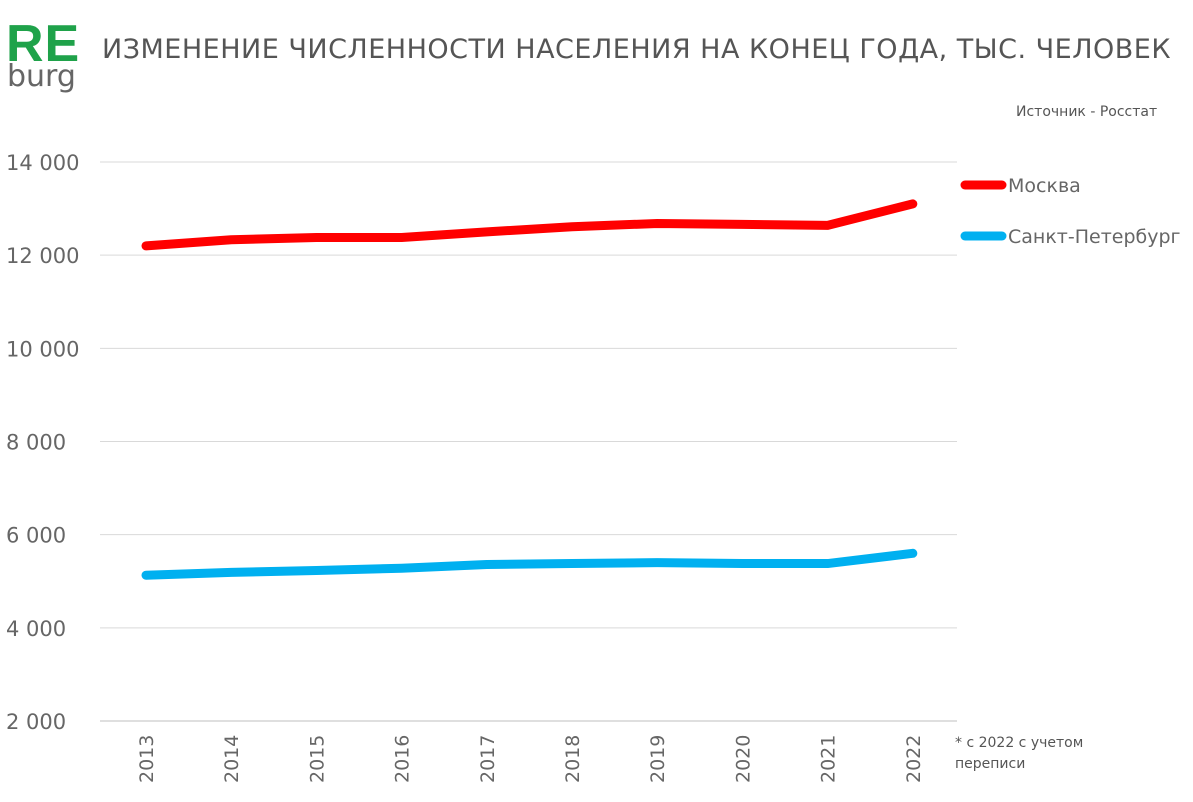 This screenshot has width=1193, height=802. What do you see at coordinates (42, 163) in the screenshot?
I see `y-tick-label: 14 000` at bounding box center [42, 163].